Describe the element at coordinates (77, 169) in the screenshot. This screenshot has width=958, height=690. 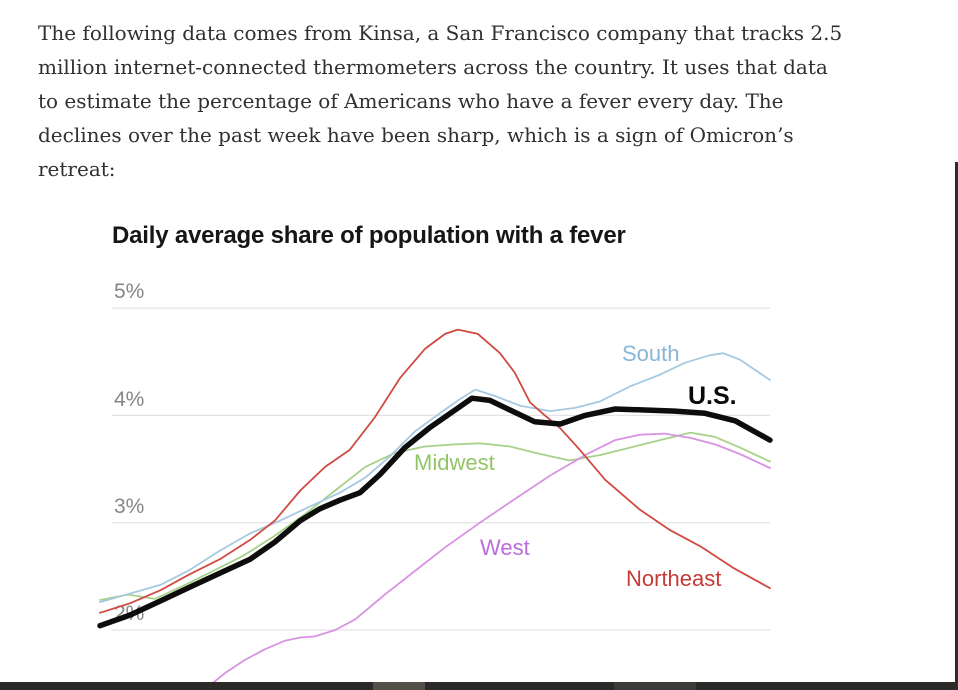
I see `paragraph-line: retreat:` at that location.